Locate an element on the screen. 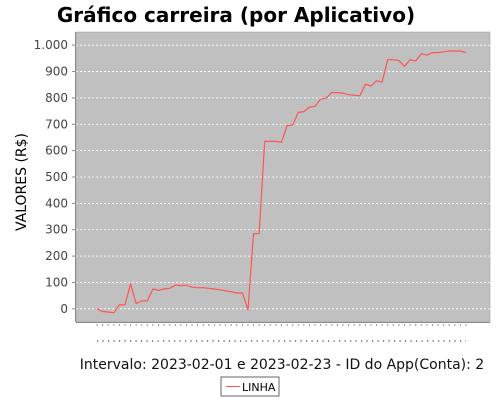  y-axis-label: VALORES (R$) is located at coordinates (22, 182).